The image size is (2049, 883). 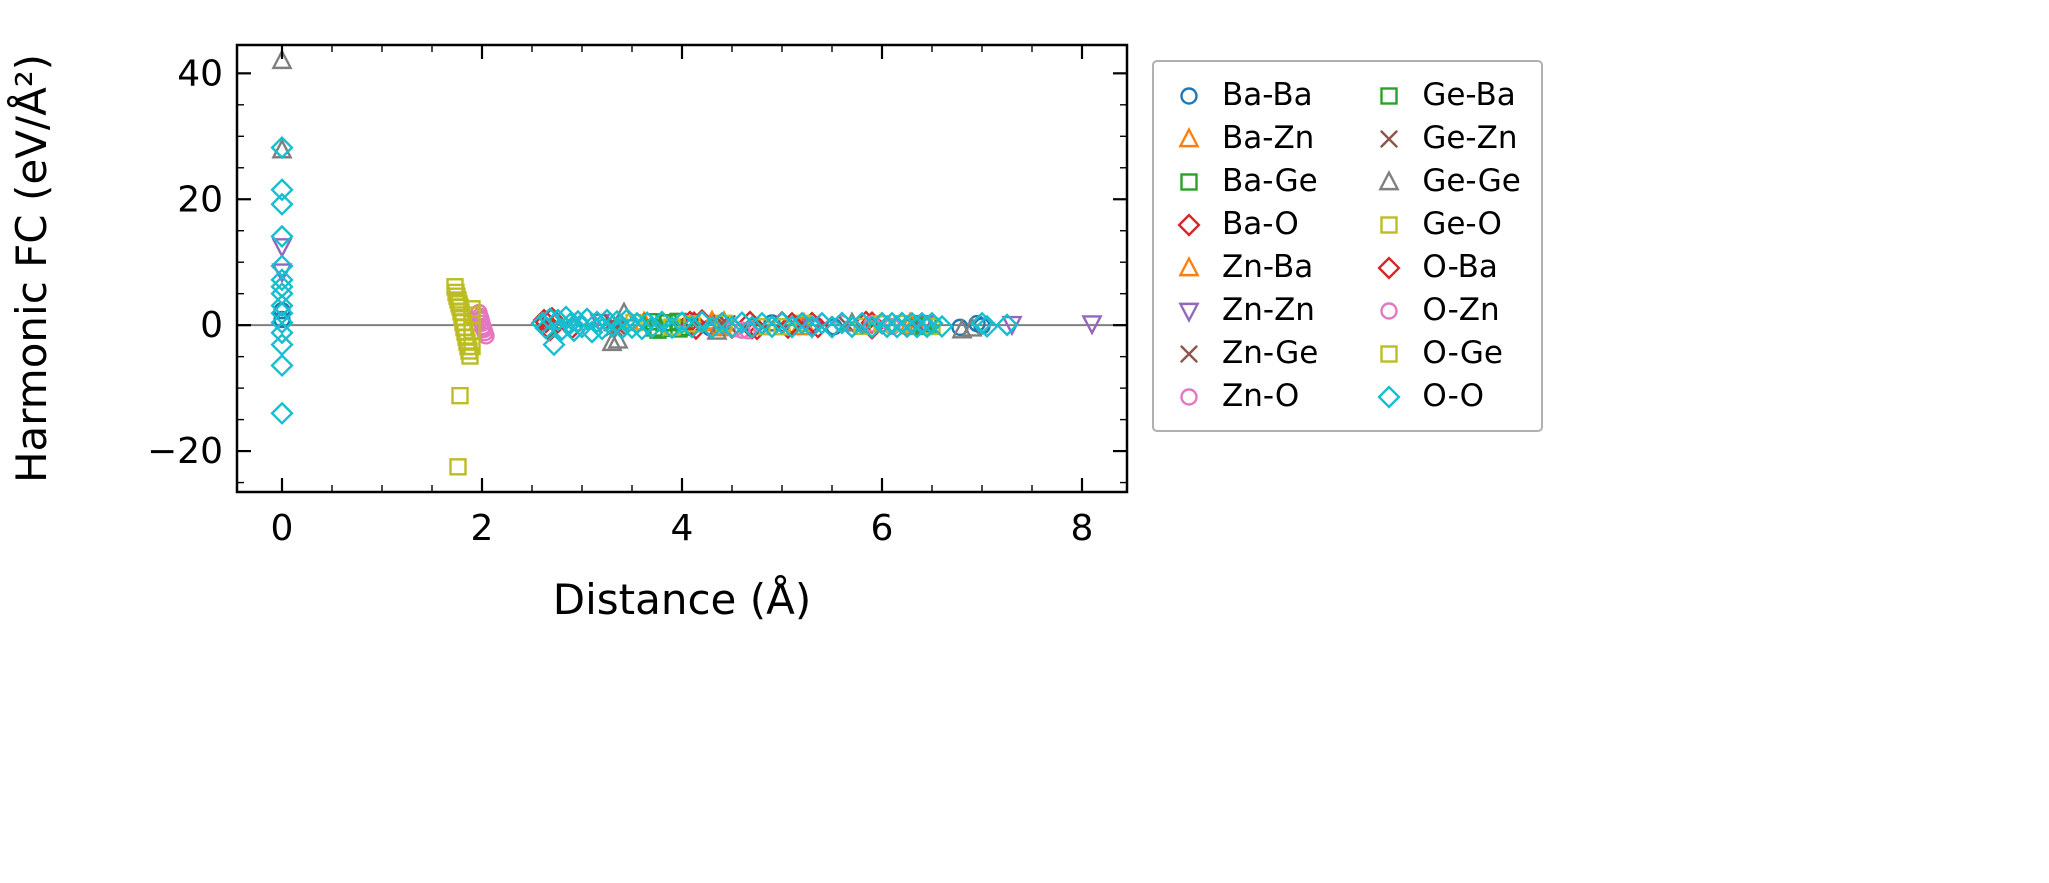 I want to click on series-points-Ge-Ge, so click(x=627, y=200).